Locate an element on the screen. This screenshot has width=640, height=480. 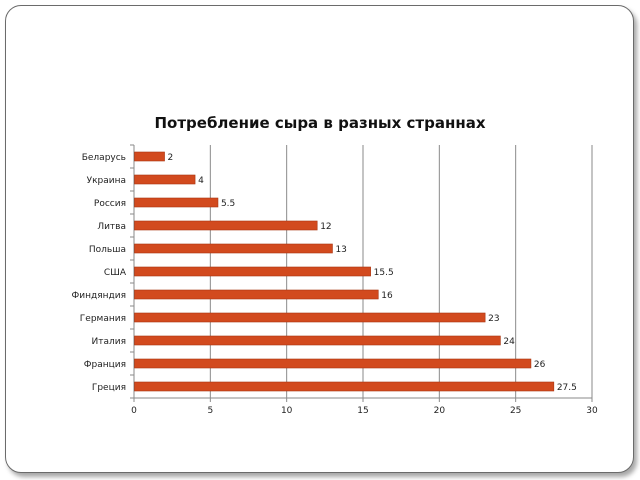
x-tick-label: 10 is located at coordinates (287, 411).